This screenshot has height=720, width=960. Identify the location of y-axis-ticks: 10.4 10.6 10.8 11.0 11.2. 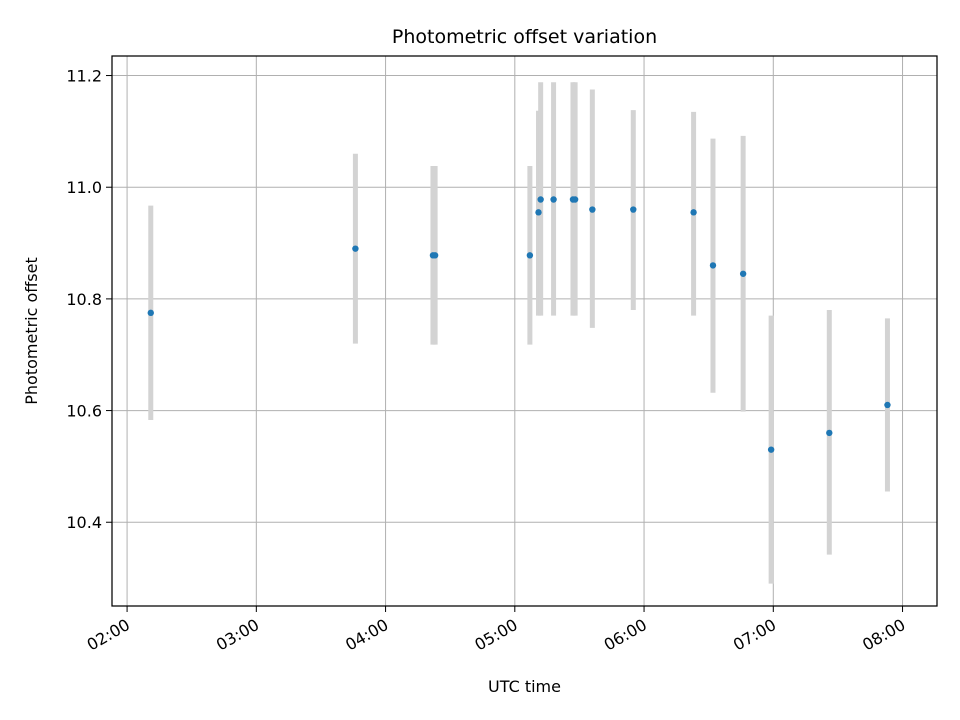
(89, 299).